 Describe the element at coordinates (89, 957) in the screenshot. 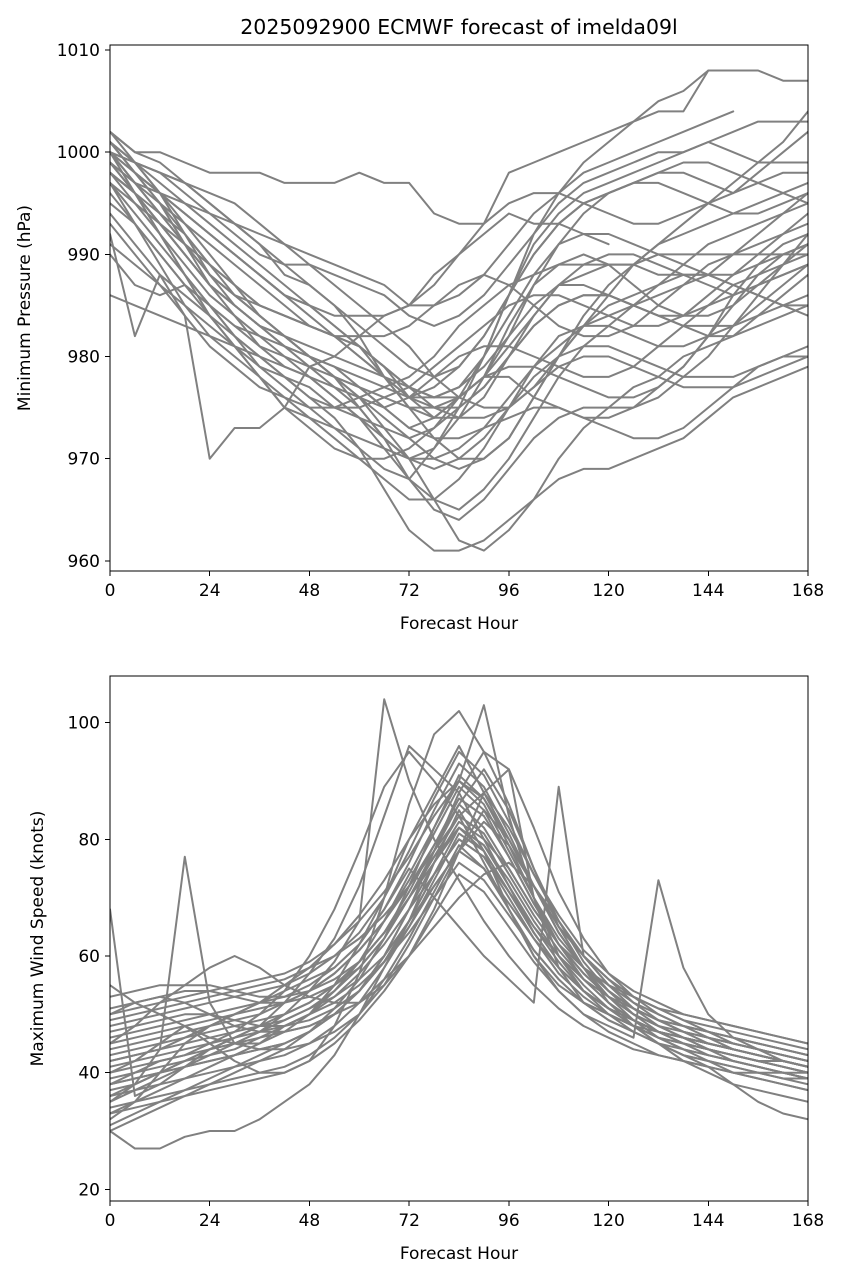

I see `y-tick-label: 60` at that location.